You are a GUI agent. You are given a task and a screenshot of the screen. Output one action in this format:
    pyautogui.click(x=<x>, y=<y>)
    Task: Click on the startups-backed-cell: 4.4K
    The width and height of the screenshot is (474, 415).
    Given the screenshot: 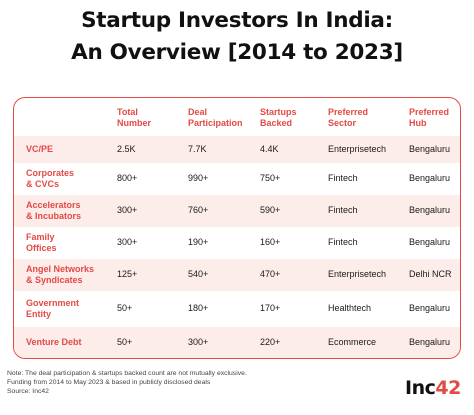 What is the action you would take?
    pyautogui.click(x=269, y=149)
    